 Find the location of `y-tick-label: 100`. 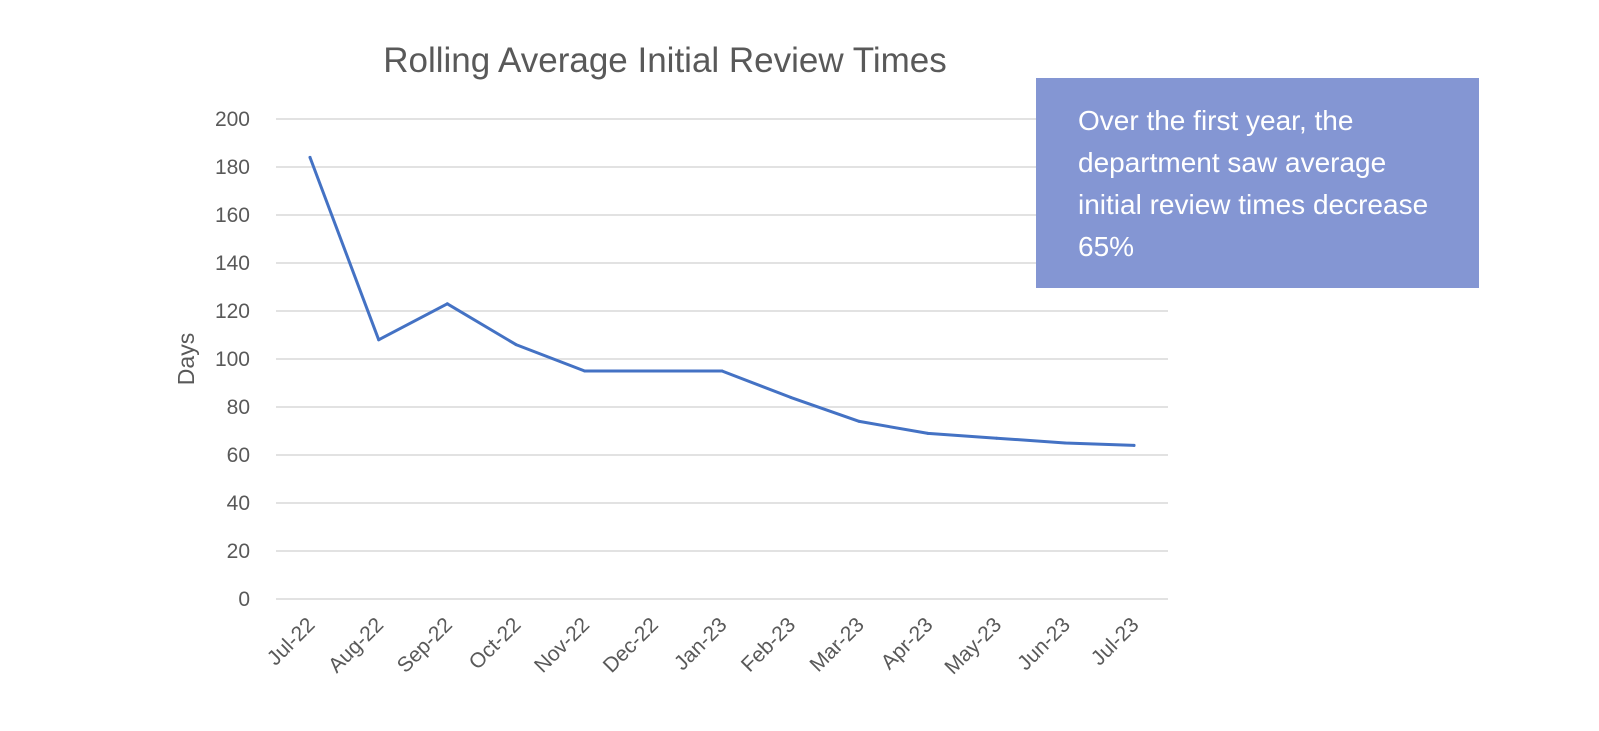

y-tick-label: 100 is located at coordinates (232, 359).